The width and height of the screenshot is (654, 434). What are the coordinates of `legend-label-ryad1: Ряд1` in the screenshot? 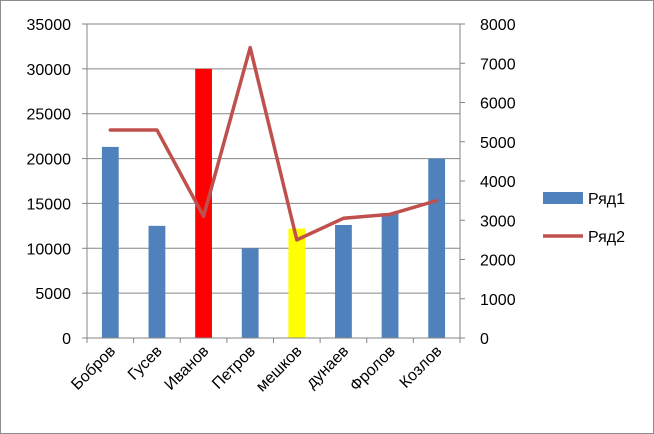 It's located at (606, 199).